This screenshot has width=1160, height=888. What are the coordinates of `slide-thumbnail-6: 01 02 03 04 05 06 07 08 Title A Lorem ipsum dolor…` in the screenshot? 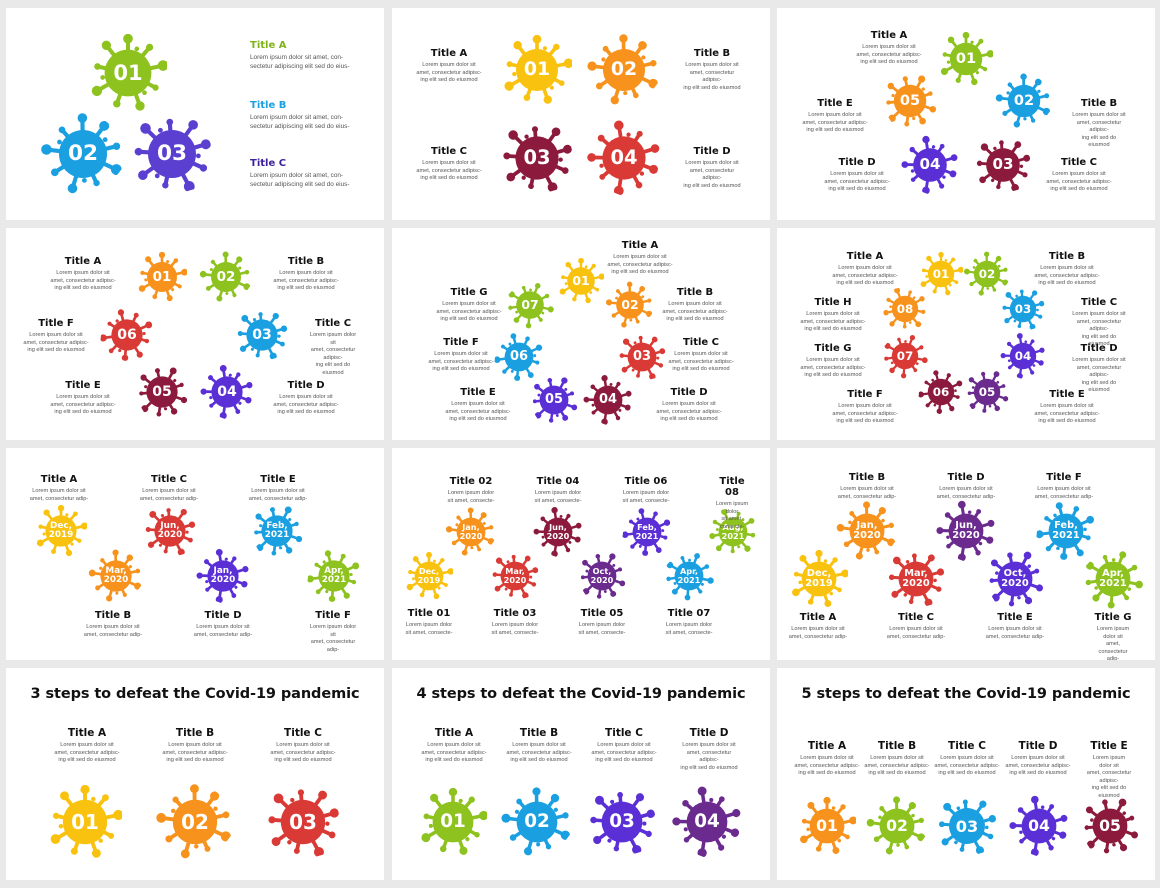 It's located at (966, 334).